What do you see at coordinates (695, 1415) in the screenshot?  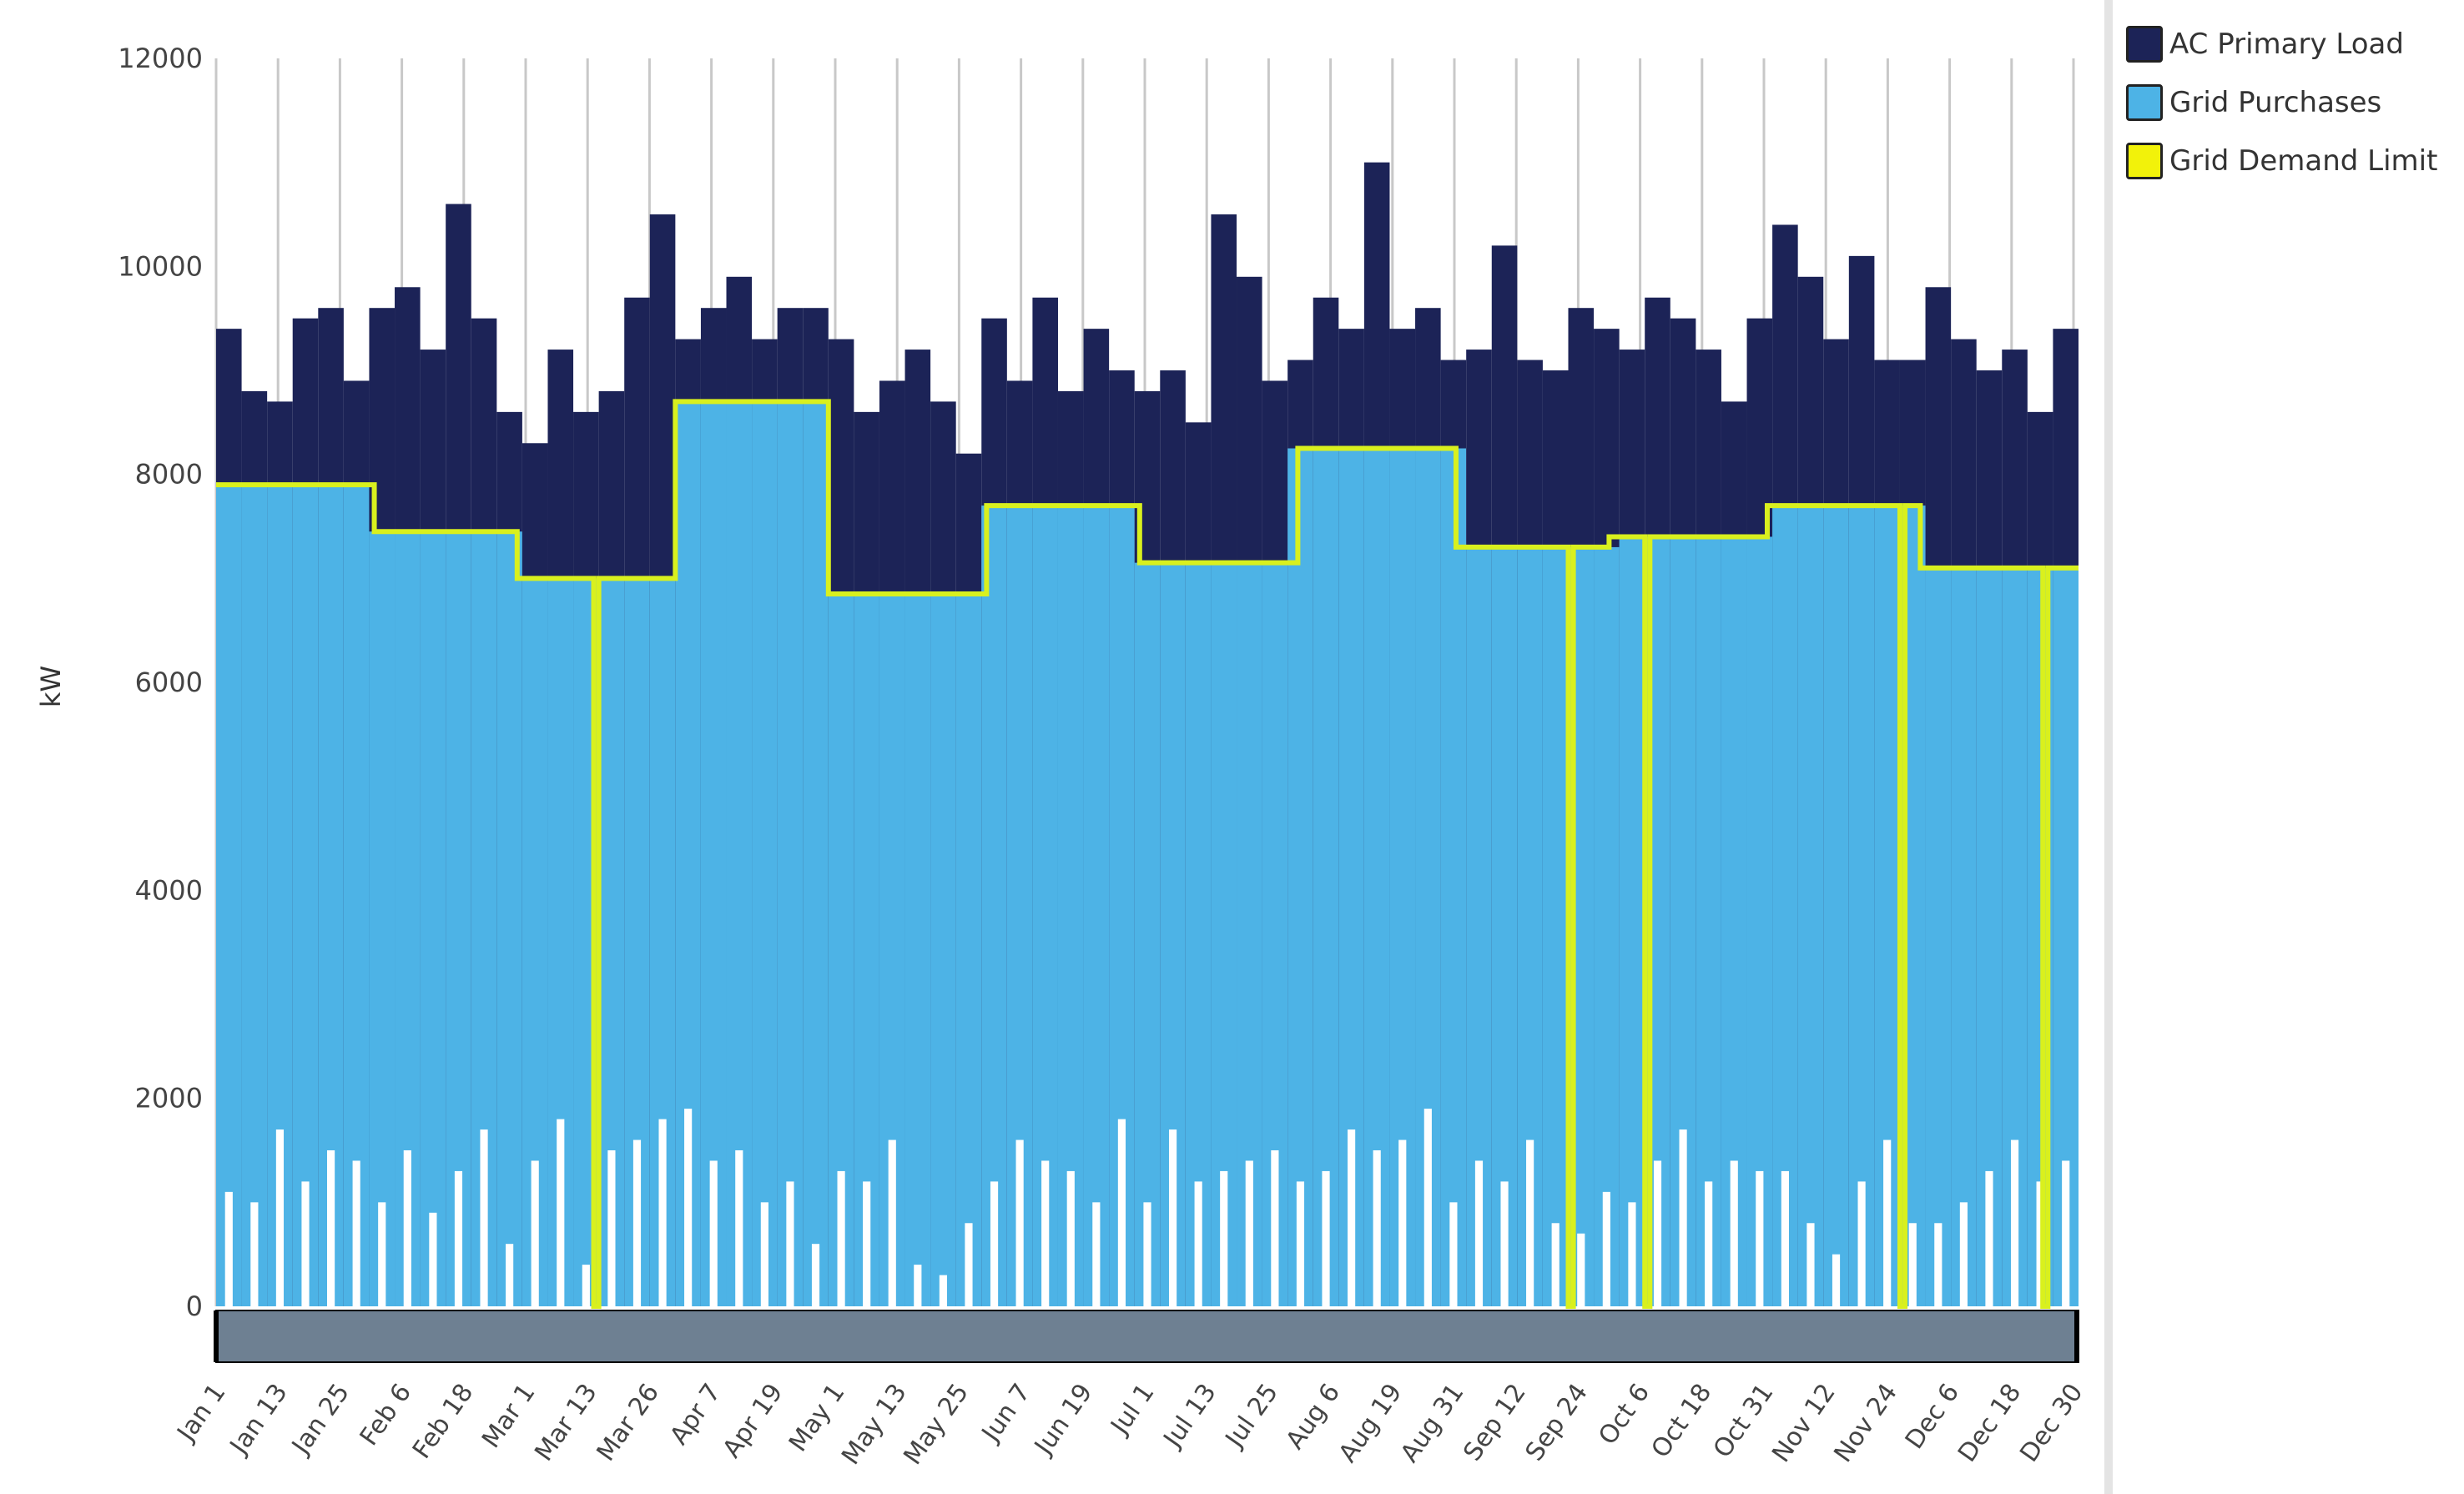 I see `x-tick-label: Apr 7` at bounding box center [695, 1415].